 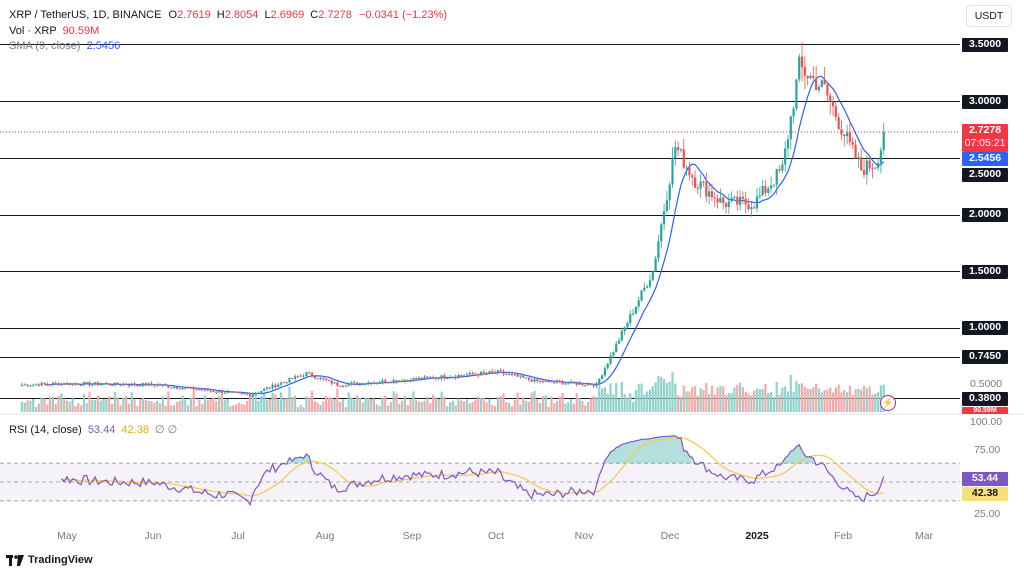 I want to click on rsi-axis-25: 25.00, so click(x=987, y=514).